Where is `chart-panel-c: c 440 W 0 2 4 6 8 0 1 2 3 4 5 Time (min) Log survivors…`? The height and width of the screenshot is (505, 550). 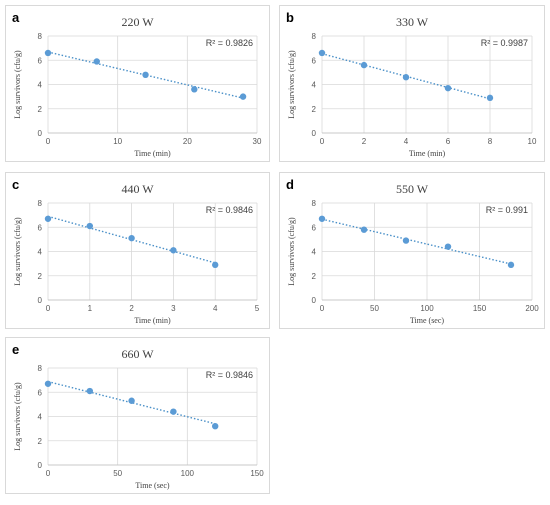 chart-panel-c: c 440 W 0 2 4 6 8 0 1 2 3 4 5 Time (min) Log survivors… is located at coordinates (137, 250).